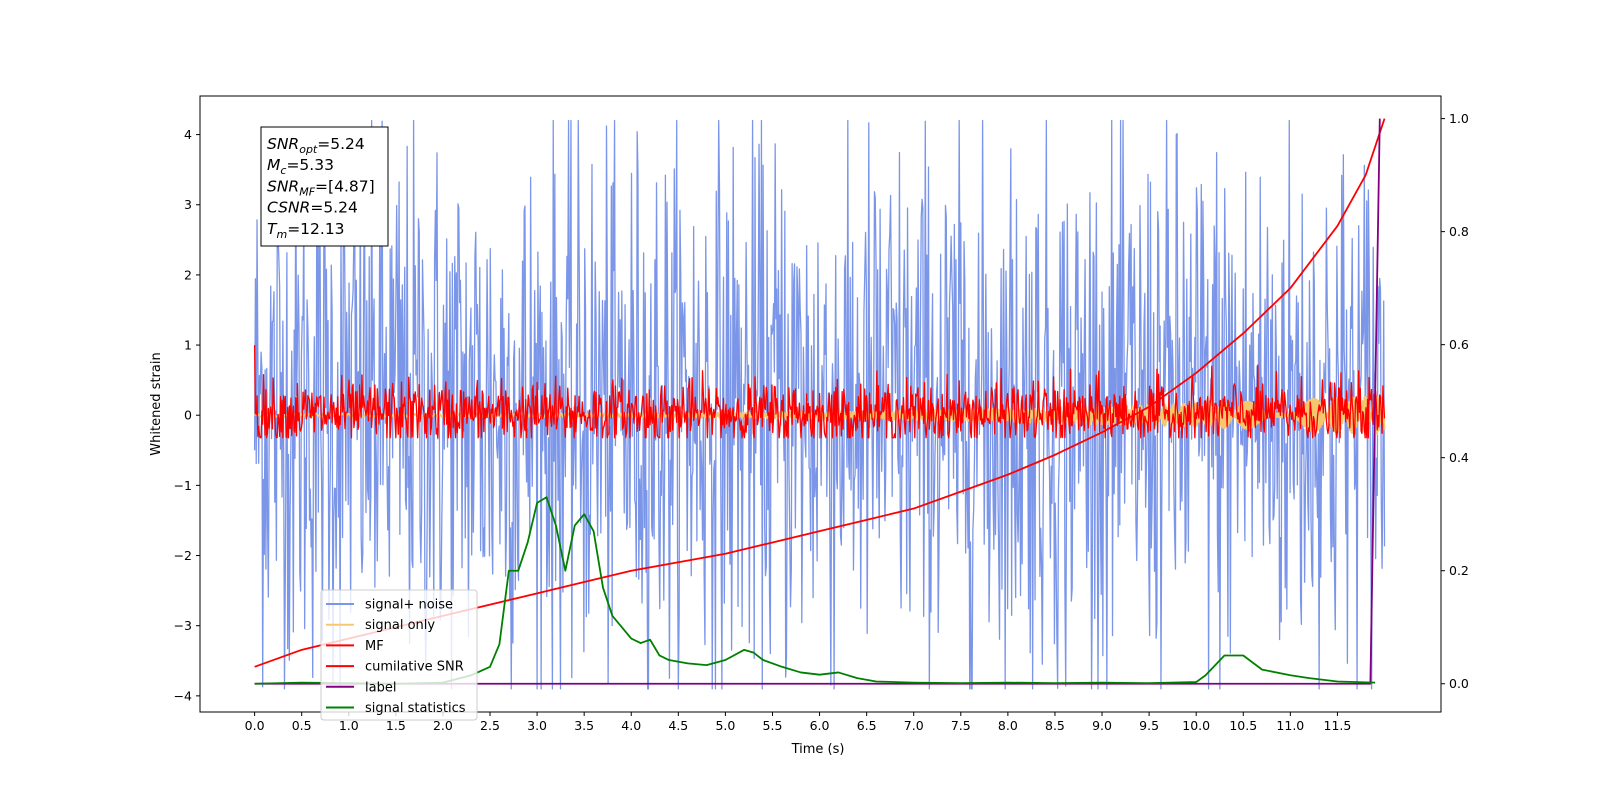  What do you see at coordinates (443, 725) in the screenshot?
I see `x-tick-label: 2.0` at bounding box center [443, 725].